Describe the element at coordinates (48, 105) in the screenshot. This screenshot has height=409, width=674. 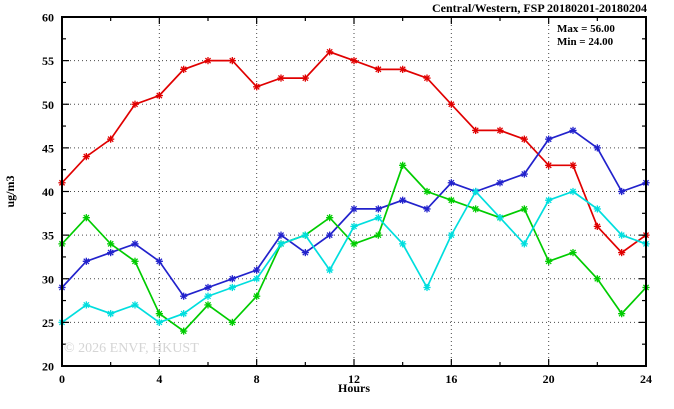
I see `y-tick-label: 50` at that location.